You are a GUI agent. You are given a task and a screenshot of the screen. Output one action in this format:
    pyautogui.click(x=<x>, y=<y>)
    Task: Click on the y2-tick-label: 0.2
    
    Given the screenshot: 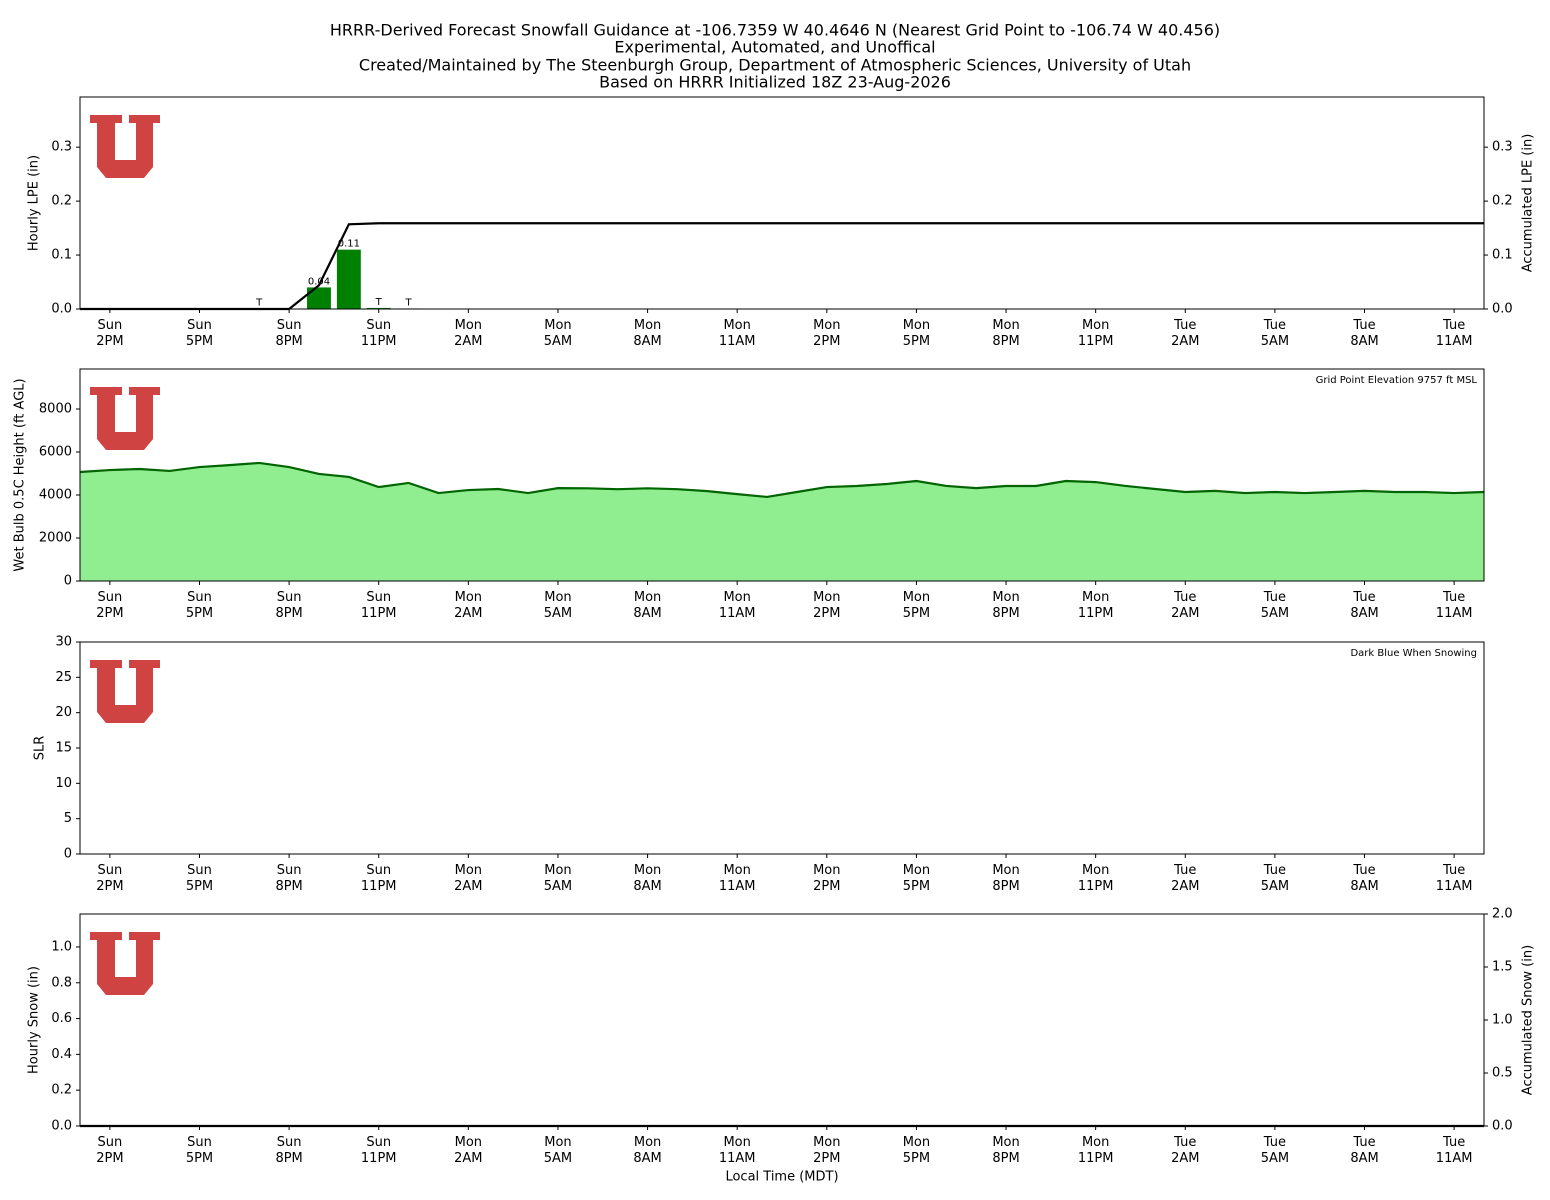 What is the action you would take?
    pyautogui.click(x=1502, y=201)
    